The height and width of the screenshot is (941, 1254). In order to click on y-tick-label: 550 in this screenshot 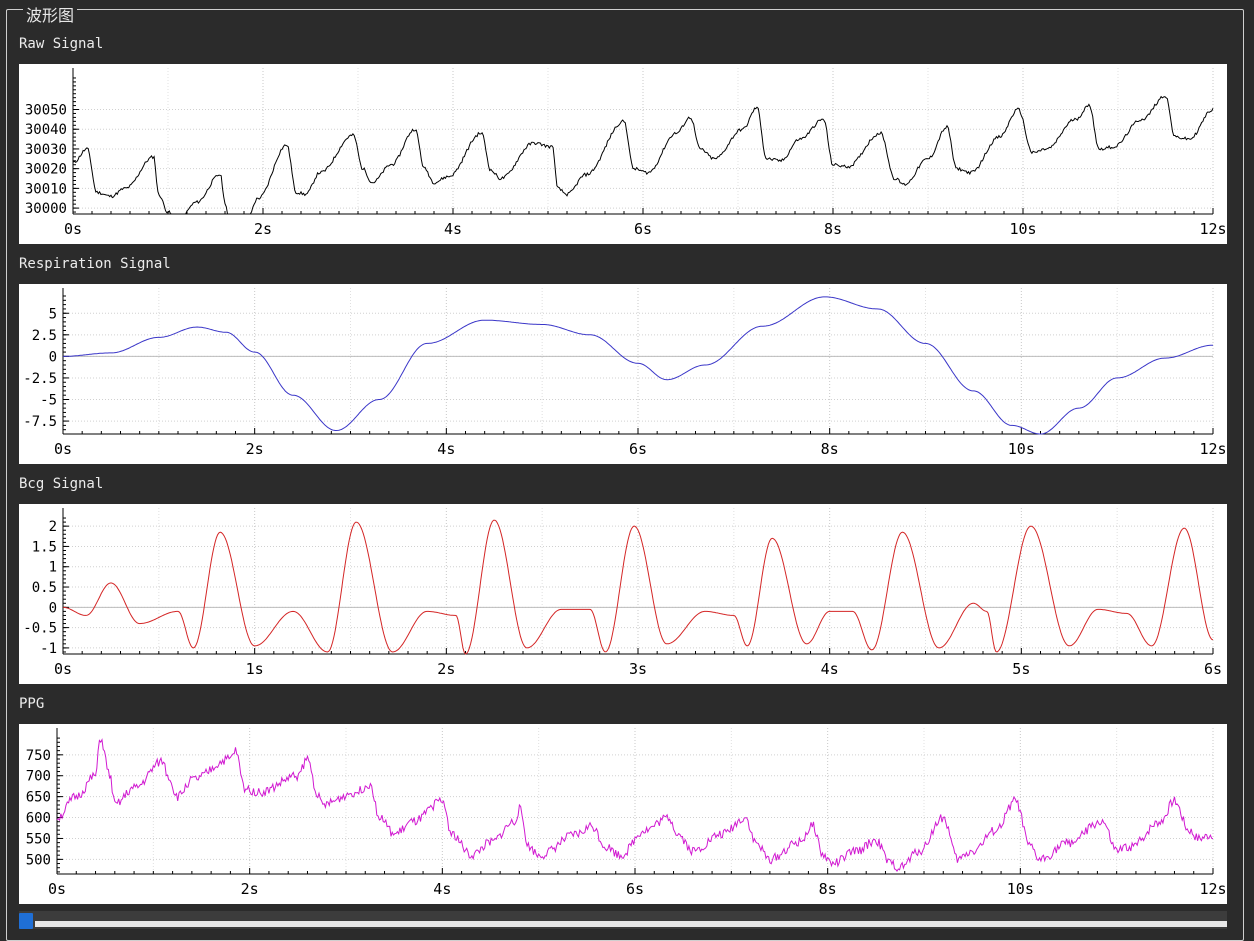, I will do `click(38, 839)`.